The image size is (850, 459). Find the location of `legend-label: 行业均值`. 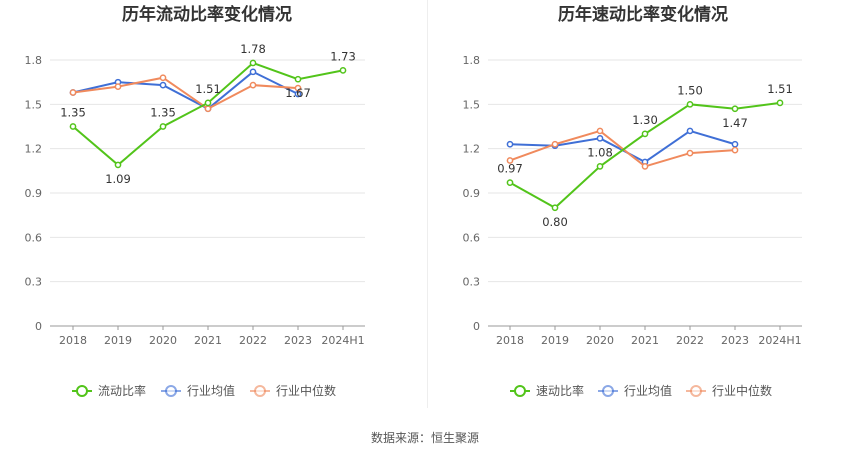

legend-label: 行业均值 is located at coordinates (211, 390).